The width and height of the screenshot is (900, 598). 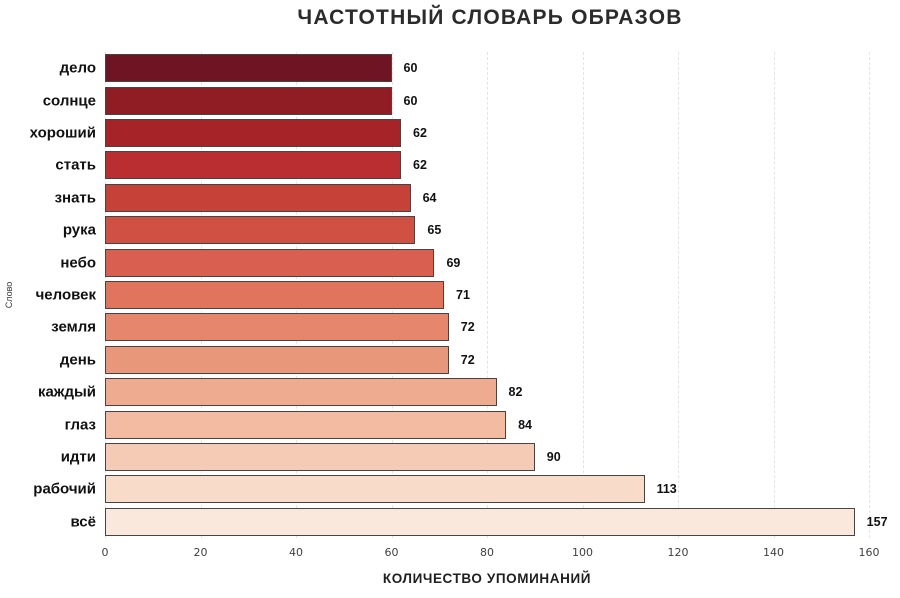 I want to click on bar-каждый, so click(x=301, y=392).